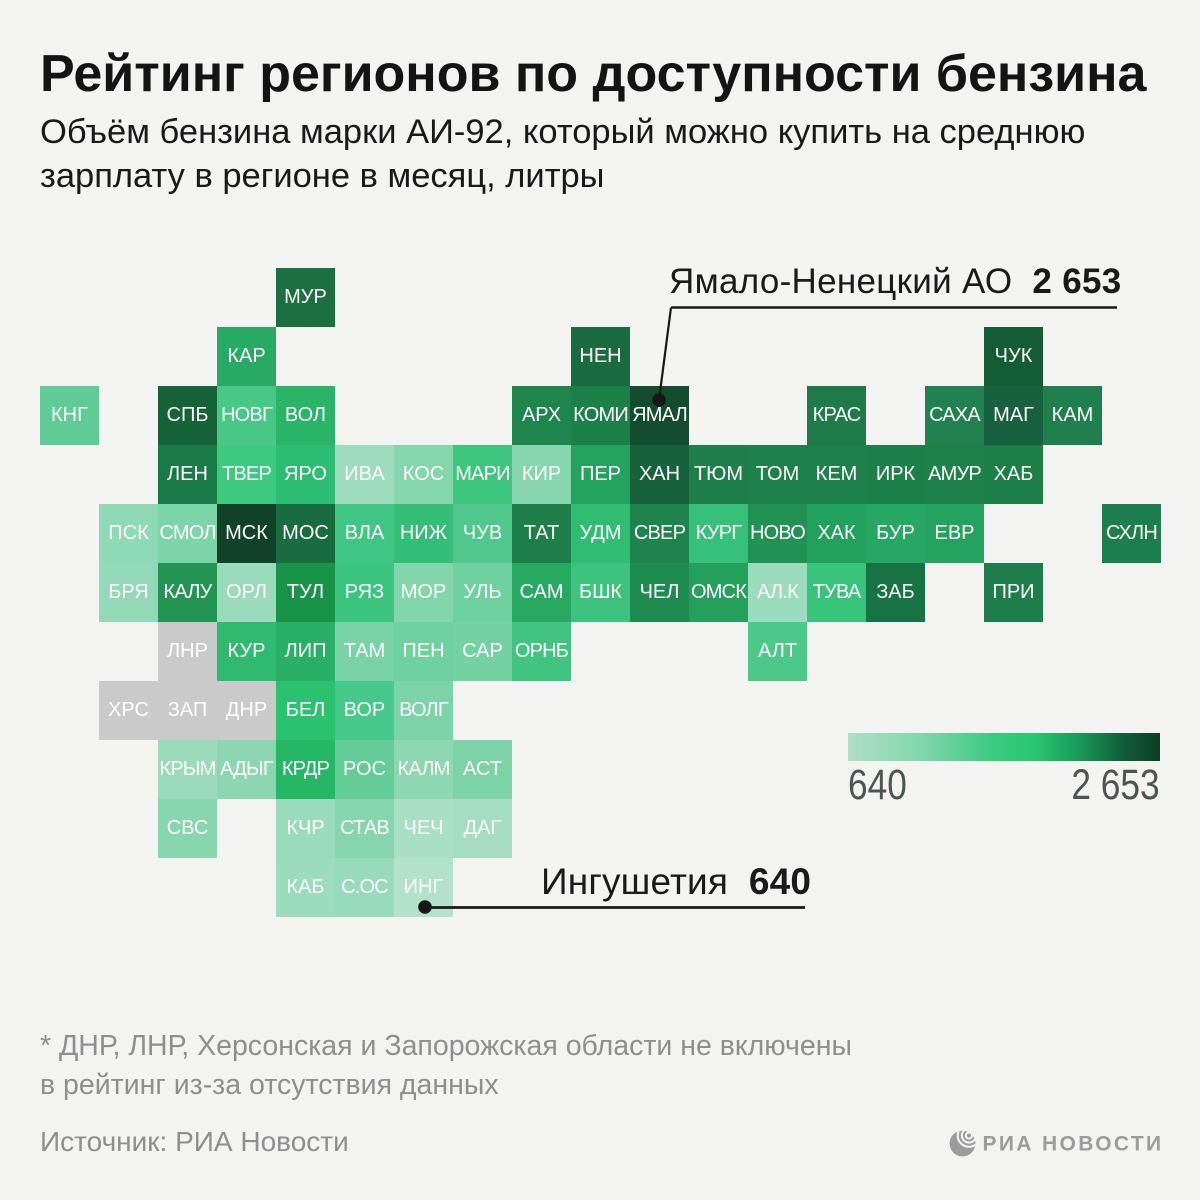 The image size is (1200, 1200). What do you see at coordinates (1073, 1143) in the screenshot?
I see `svg-text: РИА НОВОСТИ` at bounding box center [1073, 1143].